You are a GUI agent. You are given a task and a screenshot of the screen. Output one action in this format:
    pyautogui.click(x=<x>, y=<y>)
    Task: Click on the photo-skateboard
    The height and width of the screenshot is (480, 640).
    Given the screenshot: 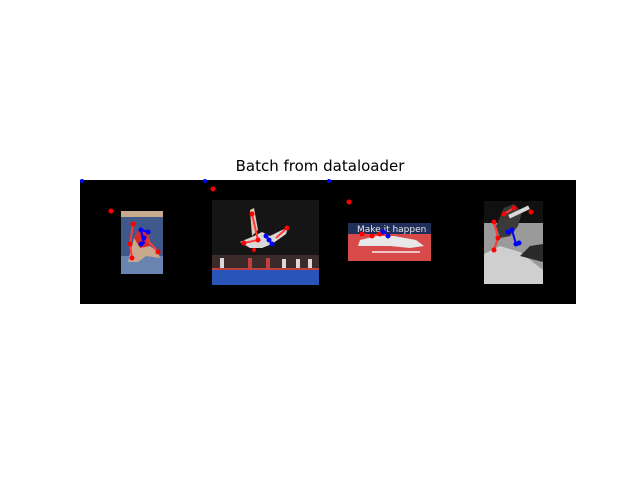 What is the action you would take?
    pyautogui.click(x=519, y=212)
    